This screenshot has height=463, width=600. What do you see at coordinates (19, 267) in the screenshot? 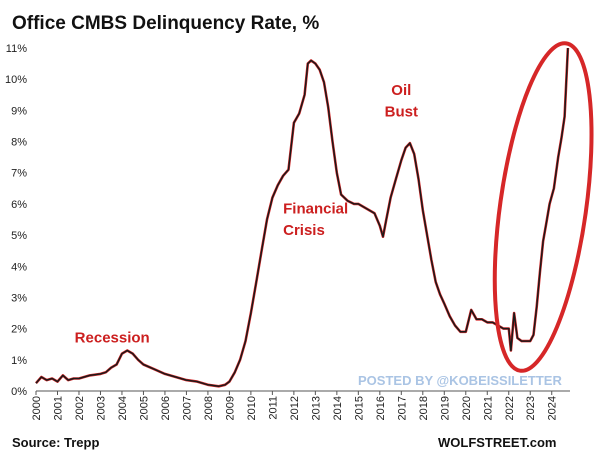
I see `y-tick-label: 4%` at bounding box center [19, 267].